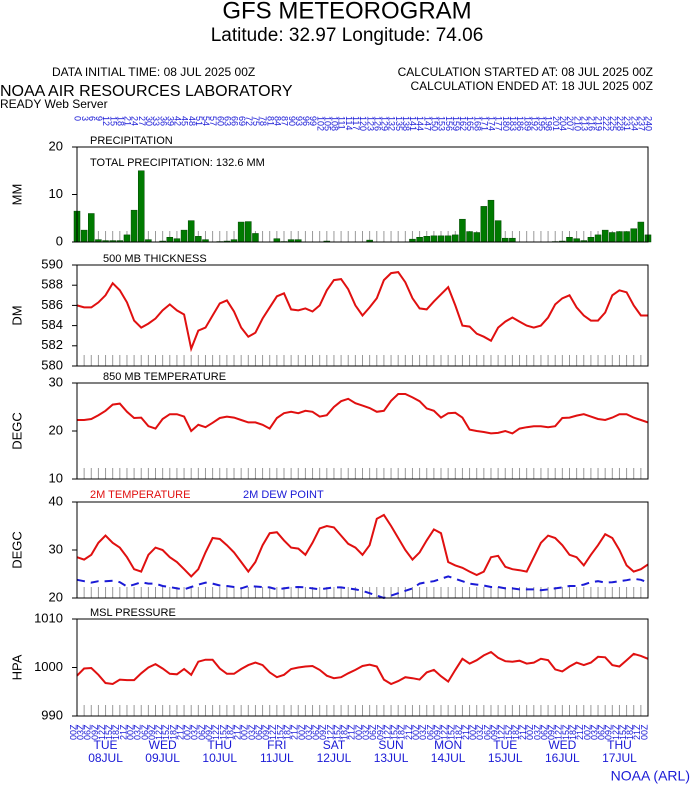 The width and height of the screenshot is (694, 788). Describe the element at coordinates (155, 259) in the screenshot. I see `panel-title: 500 MB THICKNESS` at that location.